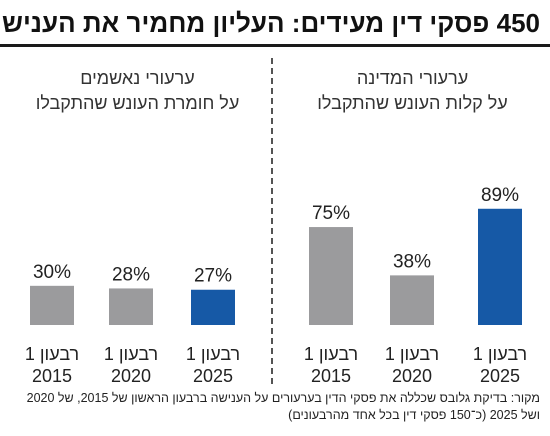  What do you see at coordinates (331, 213) in the screenshot?
I see `state-value-label-2015: 75%` at bounding box center [331, 213].